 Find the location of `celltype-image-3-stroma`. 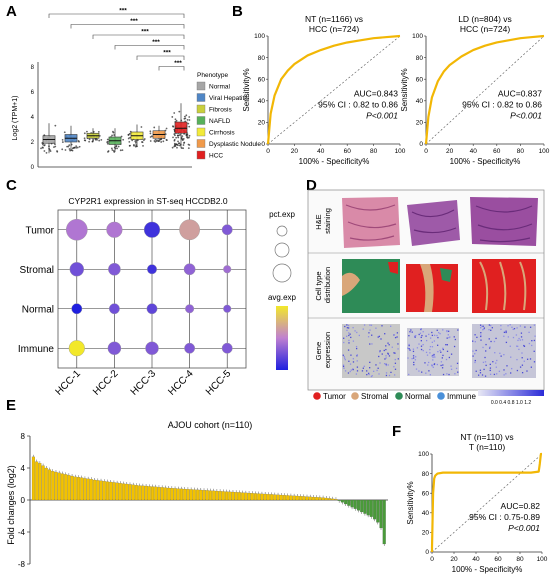

celltype-image-3-stroma is located at coordinates (503, 286).